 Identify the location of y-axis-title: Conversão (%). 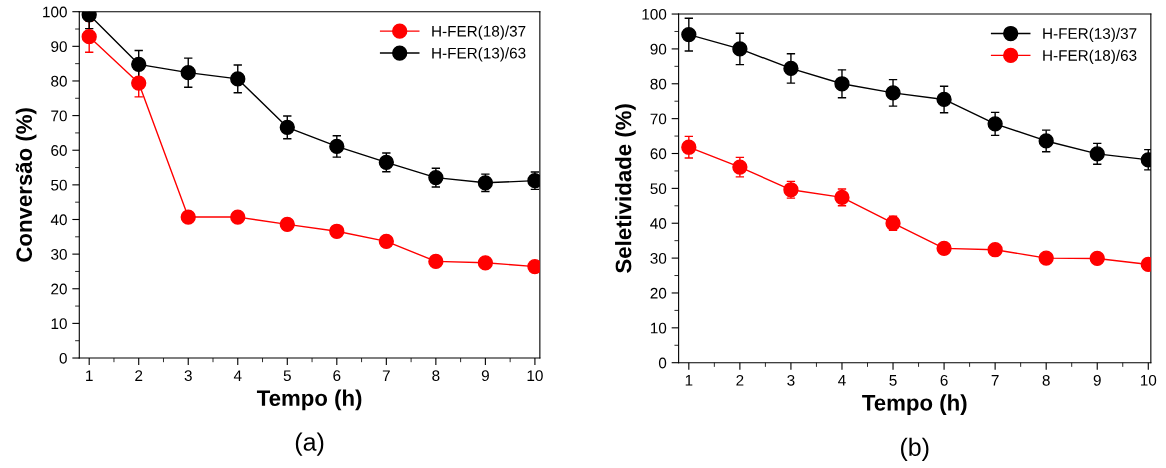
(26, 185).